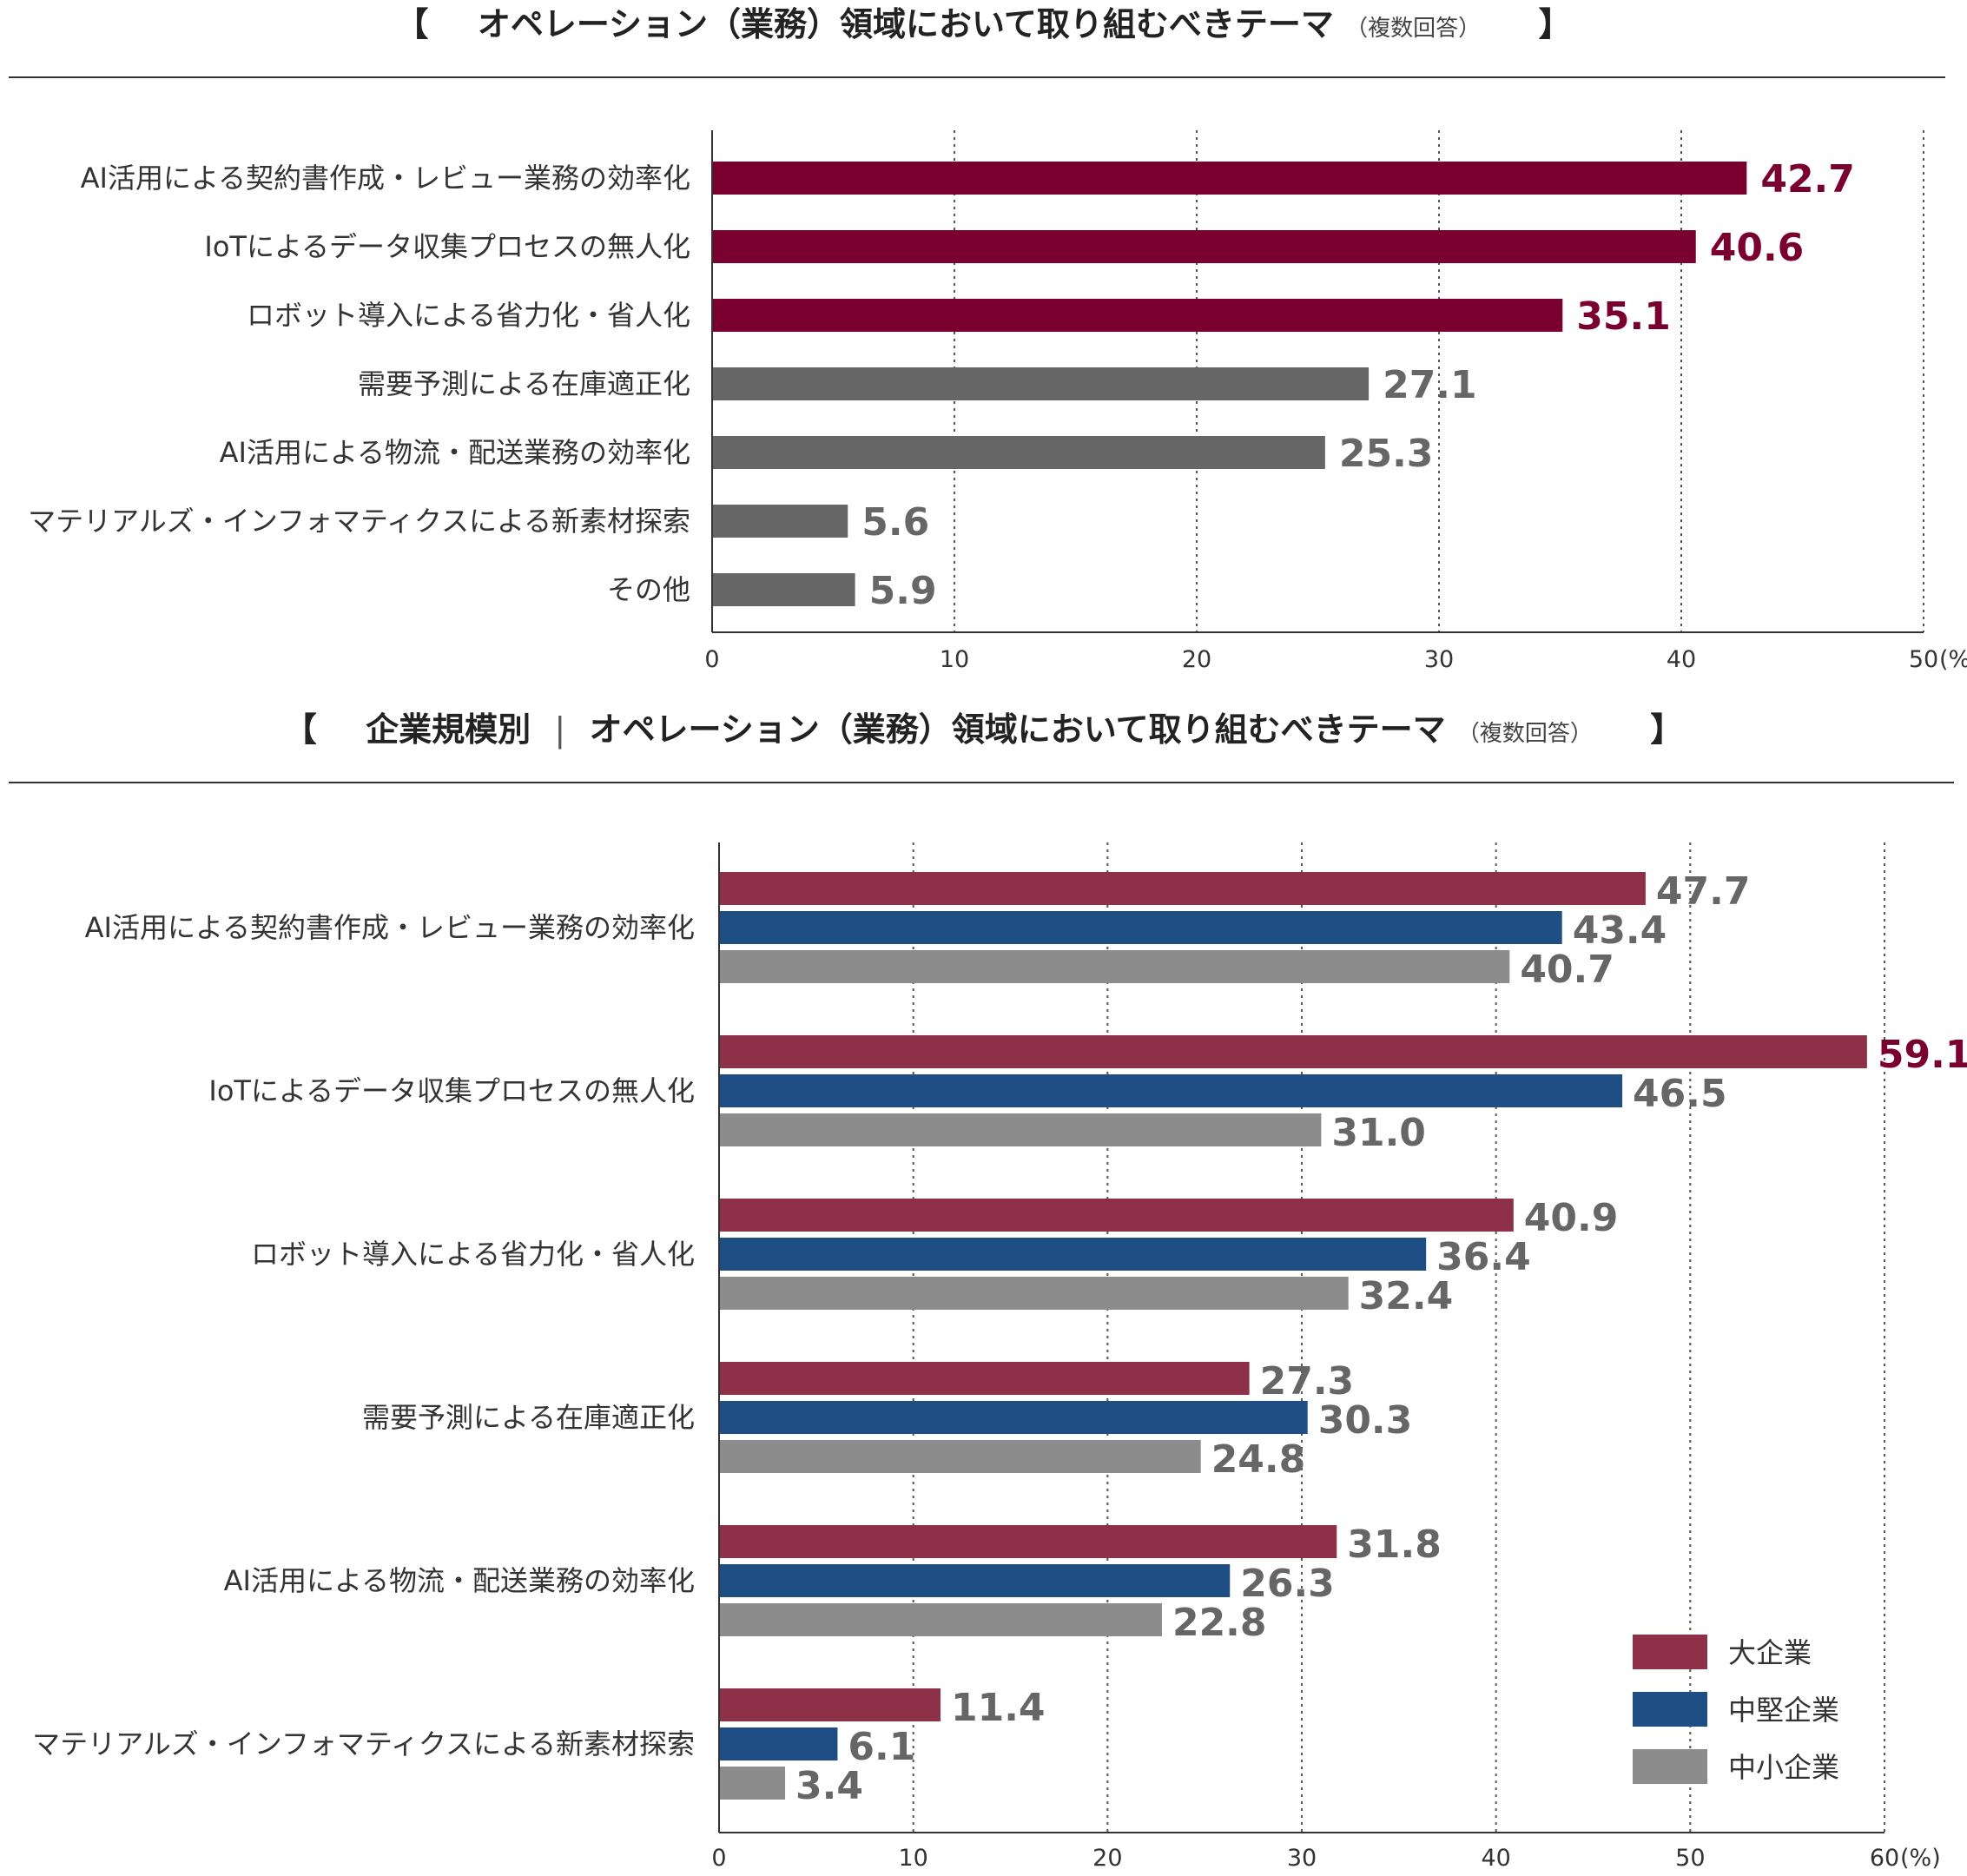 The image size is (1967, 1876). Describe the element at coordinates (528, 1417) in the screenshot. I see `chart2-category-label: 需要予測による在庫適正化` at that location.